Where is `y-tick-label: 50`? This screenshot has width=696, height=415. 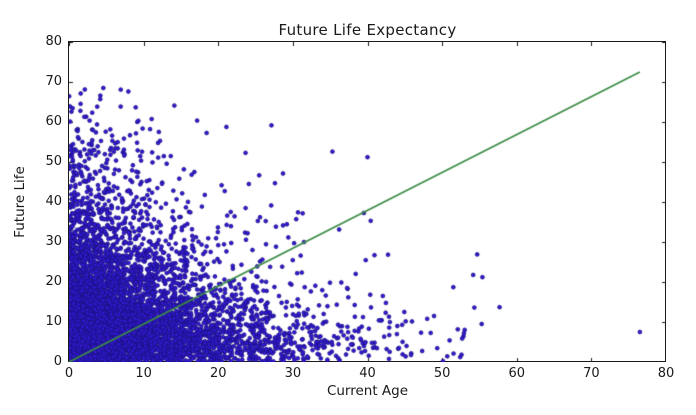
y-tick-label: 50 is located at coordinates (53, 161).